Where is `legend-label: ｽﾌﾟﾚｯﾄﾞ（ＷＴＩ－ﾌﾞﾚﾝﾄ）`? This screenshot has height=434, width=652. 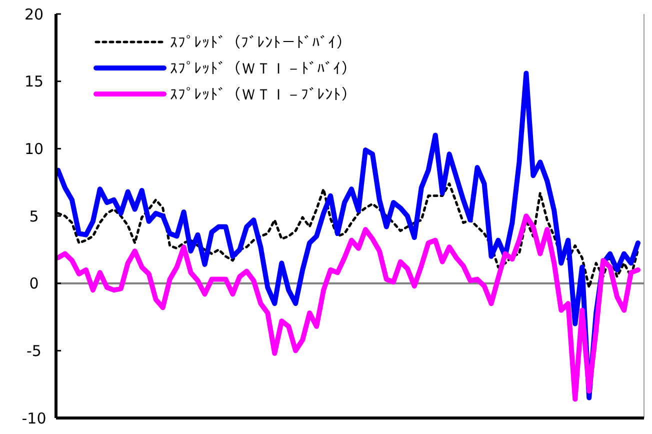
legend-label: ｽﾌﾟﾚｯﾄﾞ（ＷＴＩ－ﾌﾞﾚﾝﾄ） is located at coordinates (263, 94).